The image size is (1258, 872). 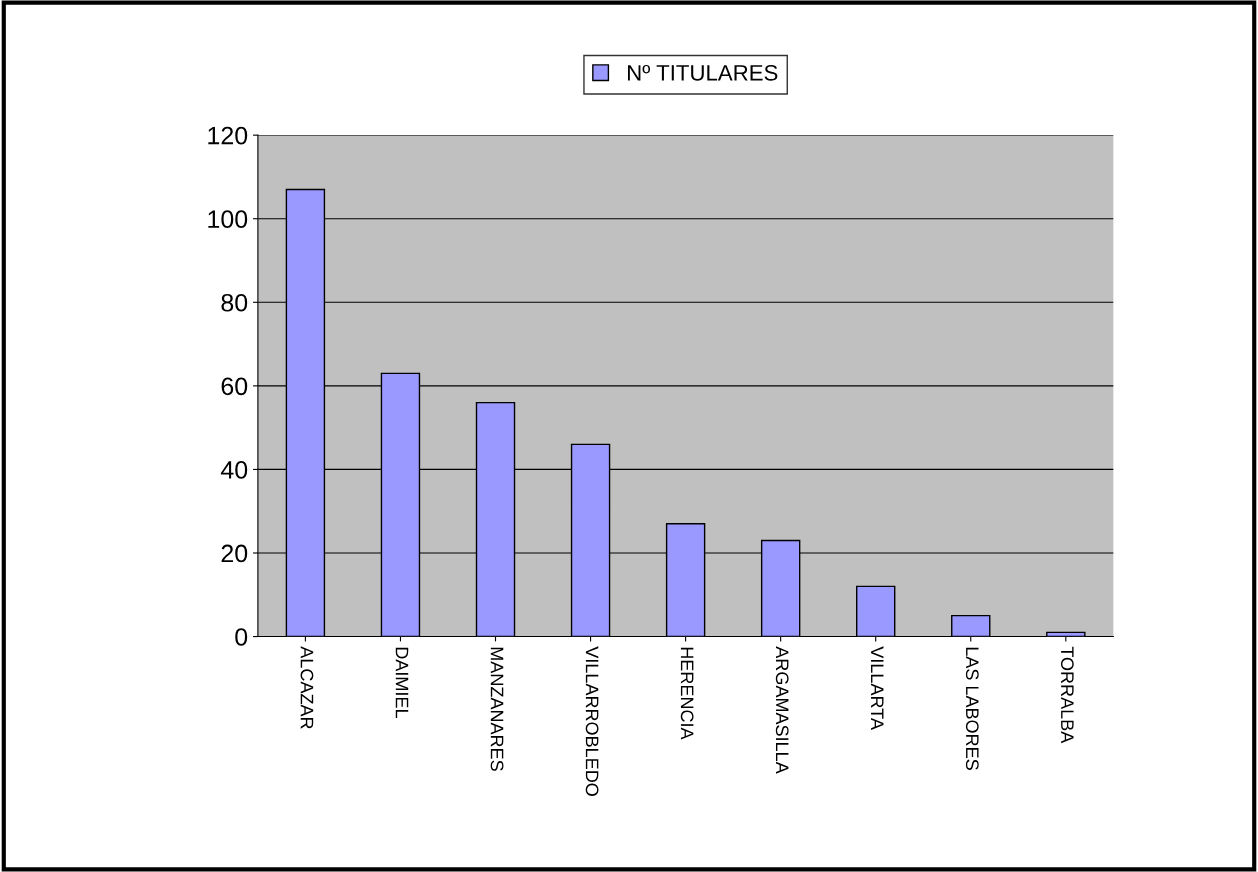 What do you see at coordinates (402, 682) in the screenshot?
I see `x-tick-label: DAIMIEL` at bounding box center [402, 682].